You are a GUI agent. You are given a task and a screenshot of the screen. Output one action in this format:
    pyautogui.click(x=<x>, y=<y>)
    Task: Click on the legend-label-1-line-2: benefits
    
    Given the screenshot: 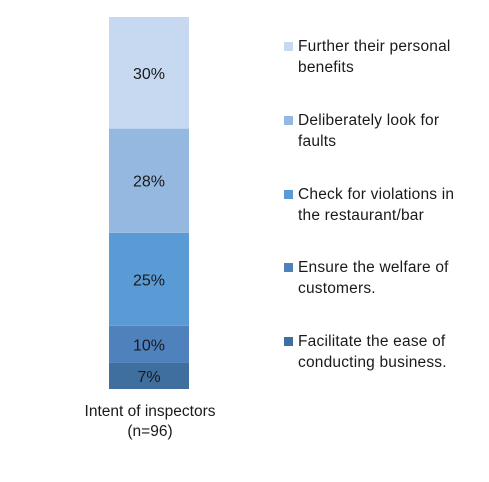 What is the action you would take?
    pyautogui.click(x=326, y=67)
    